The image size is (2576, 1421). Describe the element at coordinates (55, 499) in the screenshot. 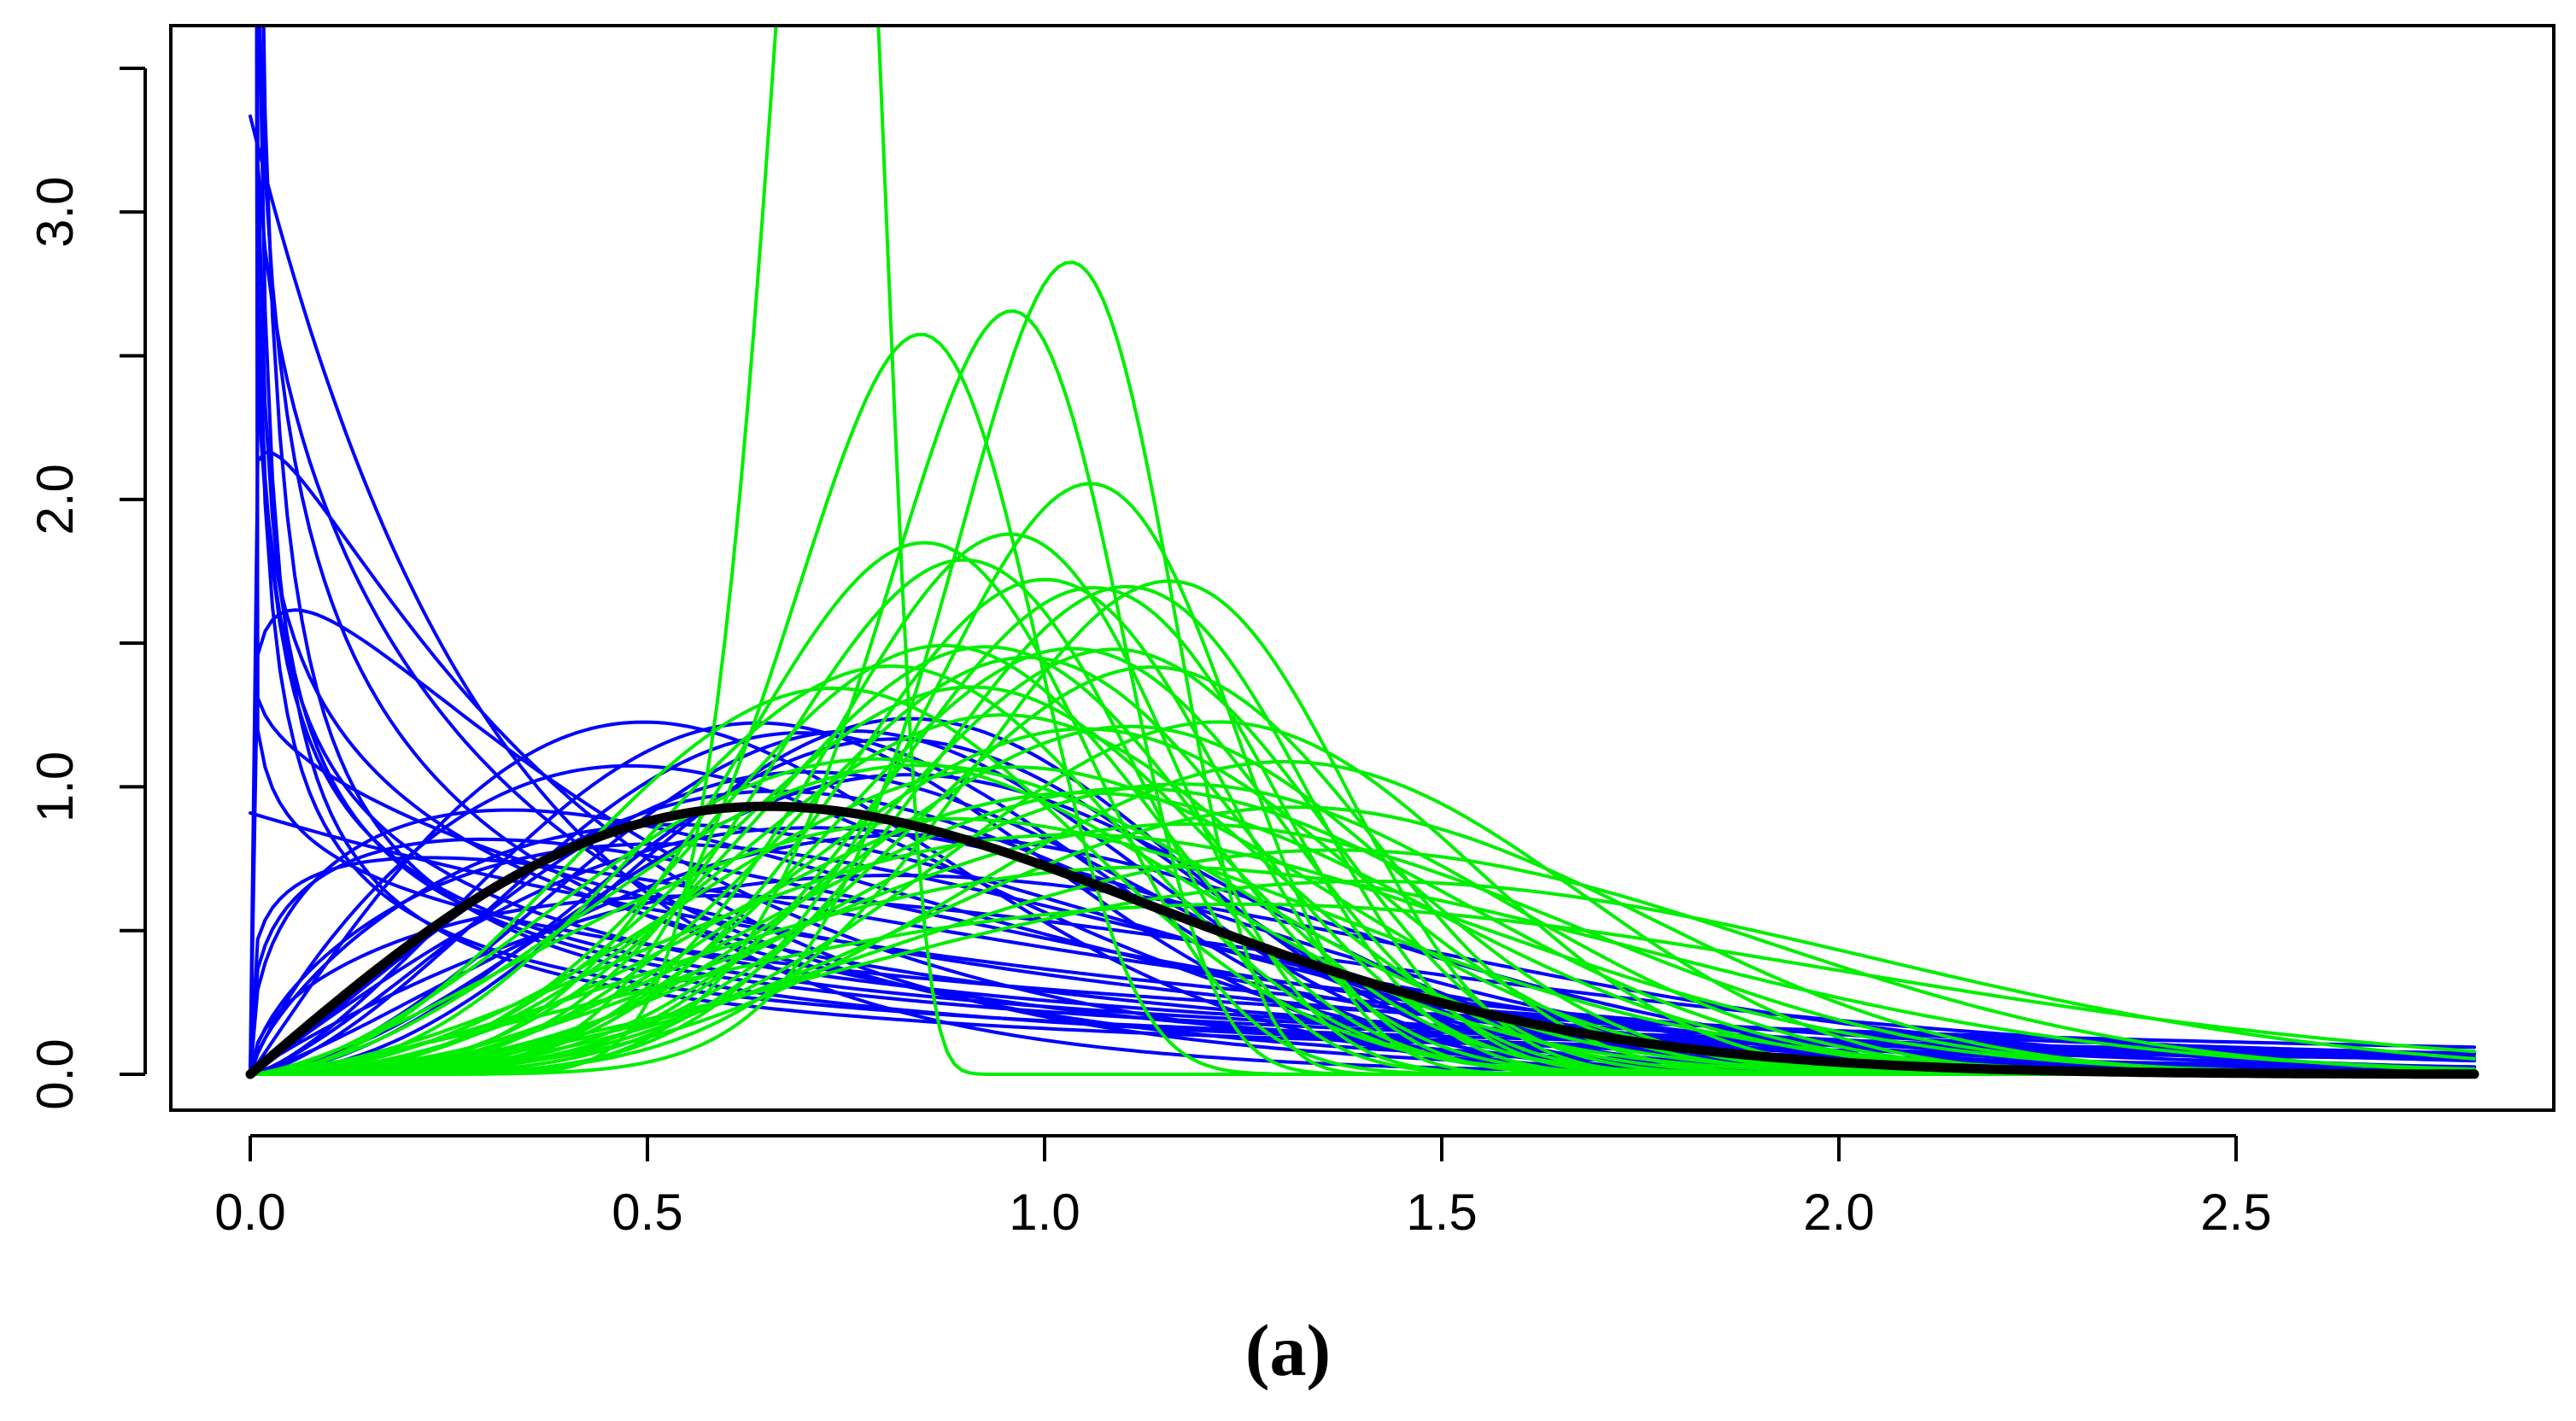

I see `y-tick-label: 2.0` at that location.